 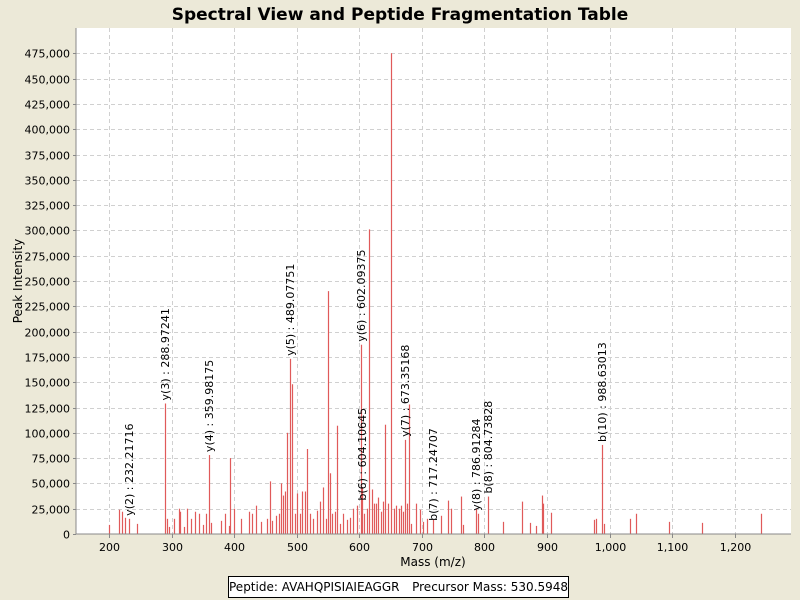 What do you see at coordinates (673, 547) in the screenshot?
I see `x-tick-label: 1,100` at bounding box center [673, 547].